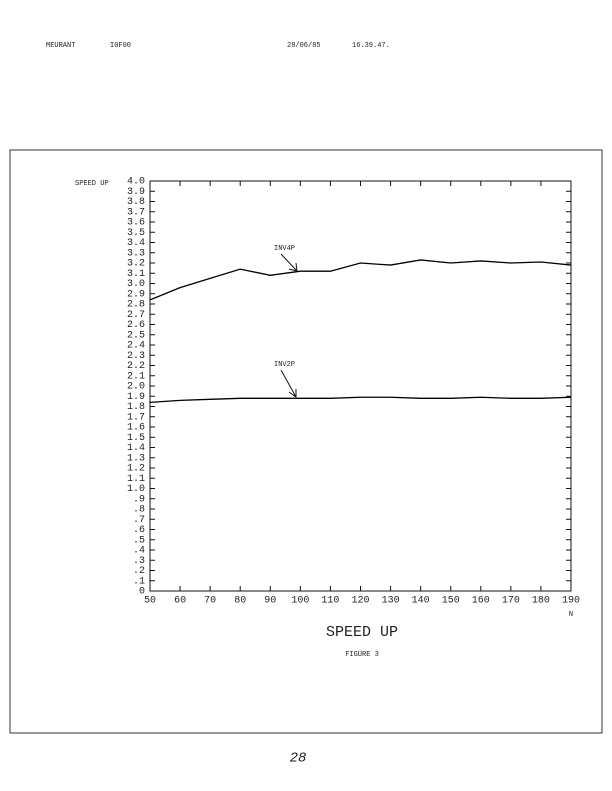 The width and height of the screenshot is (612, 791). Describe the element at coordinates (136, 294) in the screenshot. I see `y-tick-label: 2.9` at that location.